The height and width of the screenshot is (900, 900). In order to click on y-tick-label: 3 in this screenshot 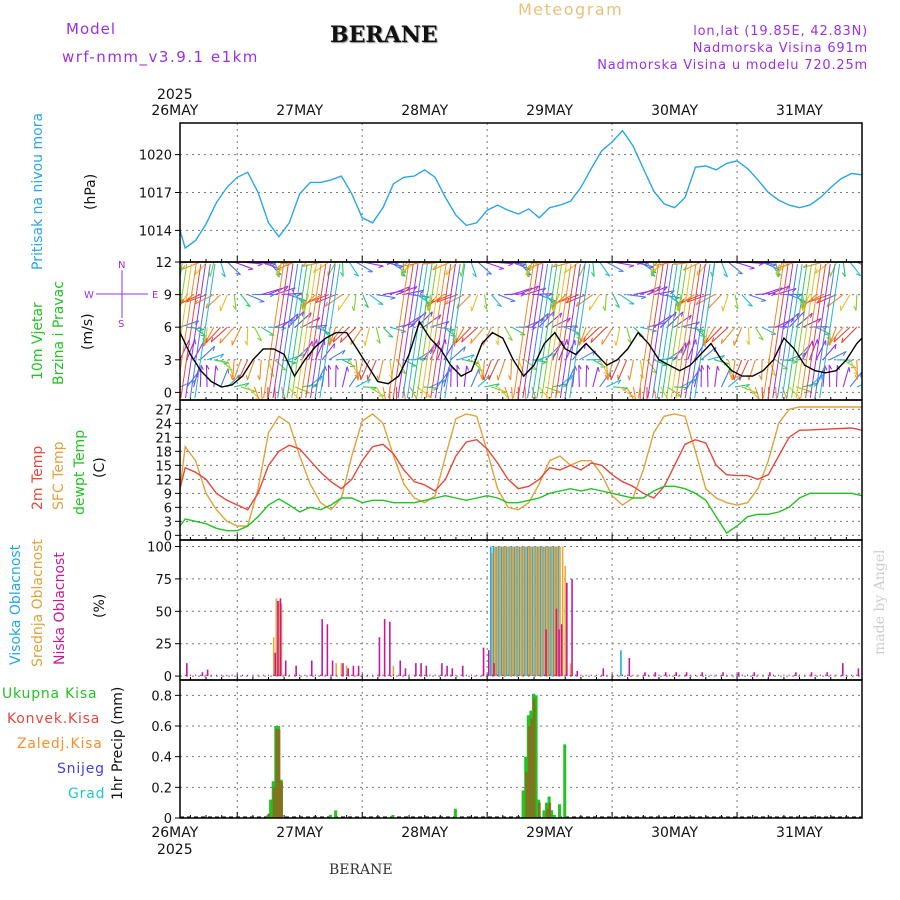, I will do `click(168, 522)`.